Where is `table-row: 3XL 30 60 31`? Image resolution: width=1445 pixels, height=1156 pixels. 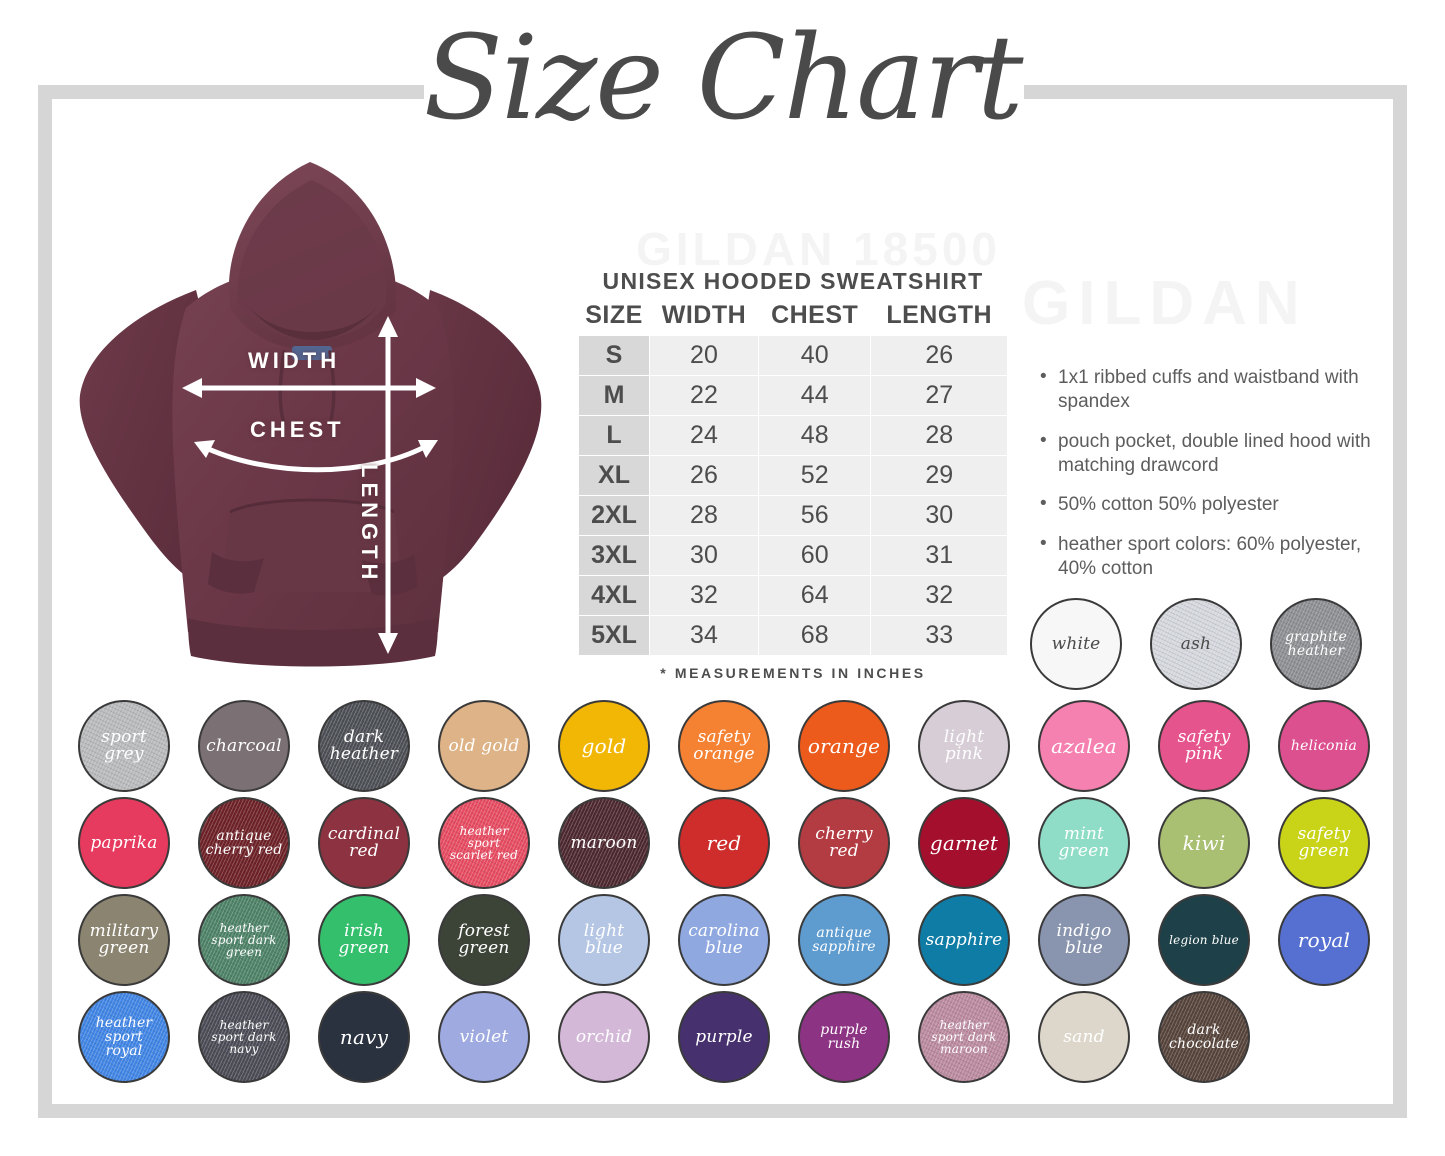
table-row: 3XL 30 60 31 is located at coordinates (793, 555).